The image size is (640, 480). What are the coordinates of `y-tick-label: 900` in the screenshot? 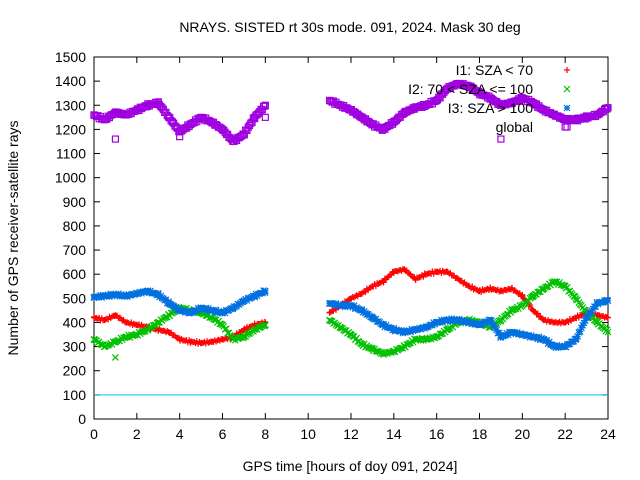 It's located at (75, 202).